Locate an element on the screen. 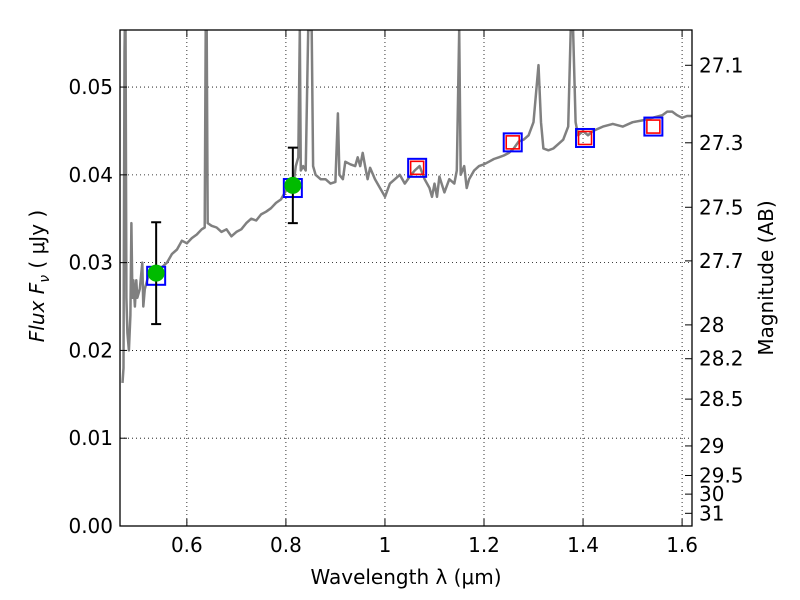 The image size is (800, 600). y-axis-label-sub: ν is located at coordinates (45, 279).